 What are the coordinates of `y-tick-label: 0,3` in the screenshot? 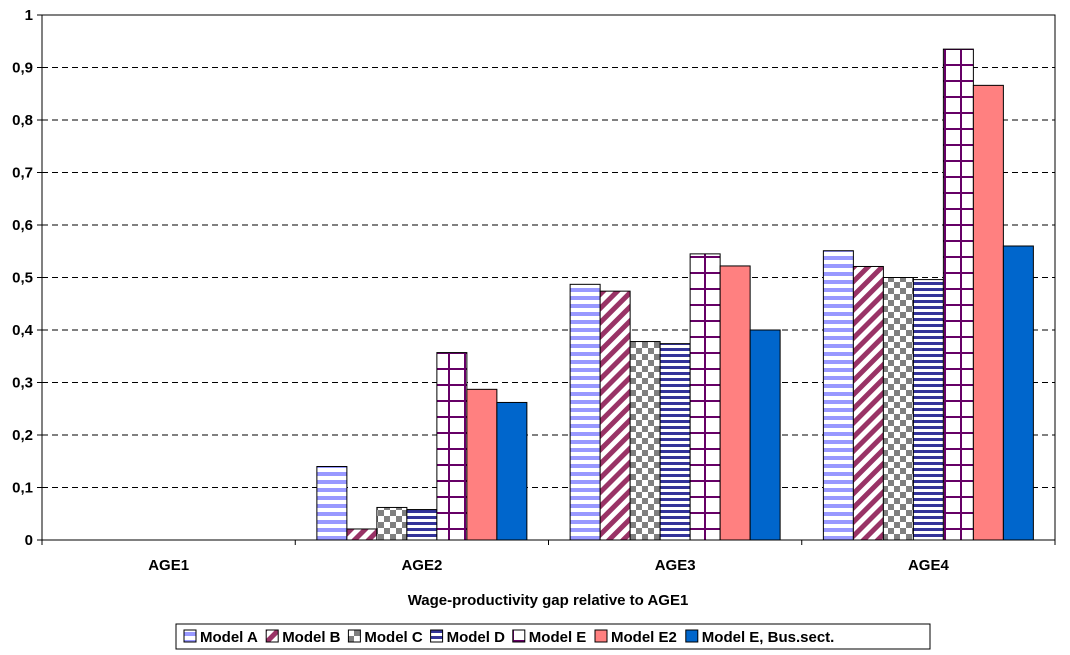 It's located at (22, 383).